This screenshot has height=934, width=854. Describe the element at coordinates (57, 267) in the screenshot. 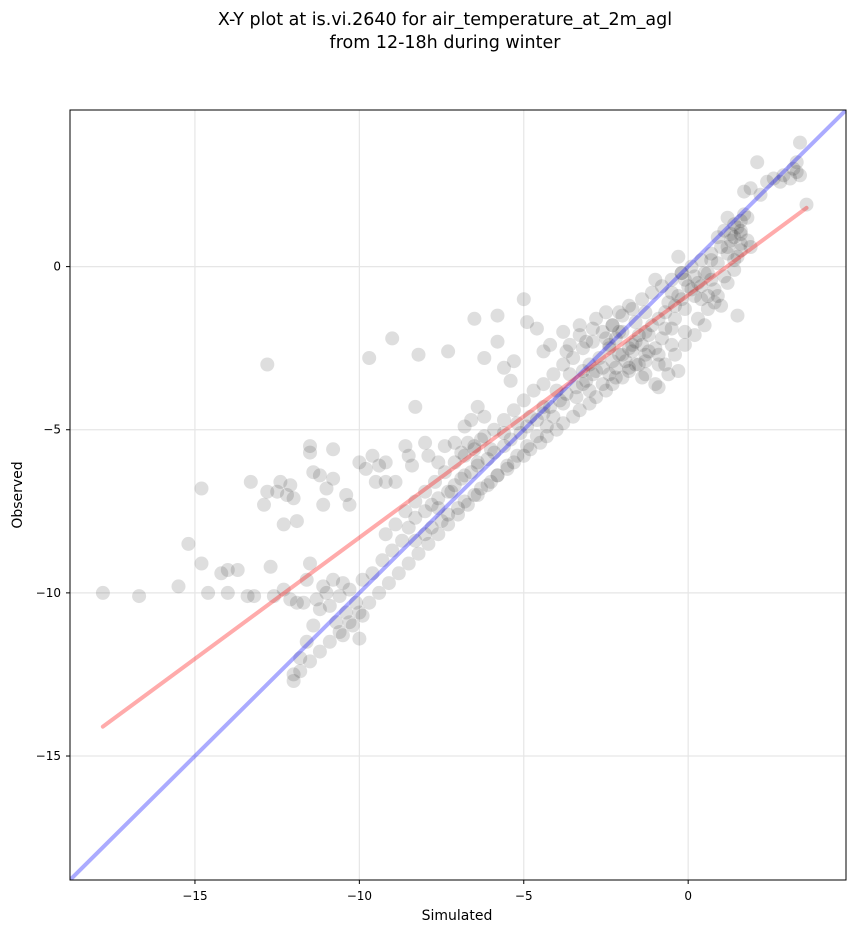

I see `y-tick-label: 0` at that location.